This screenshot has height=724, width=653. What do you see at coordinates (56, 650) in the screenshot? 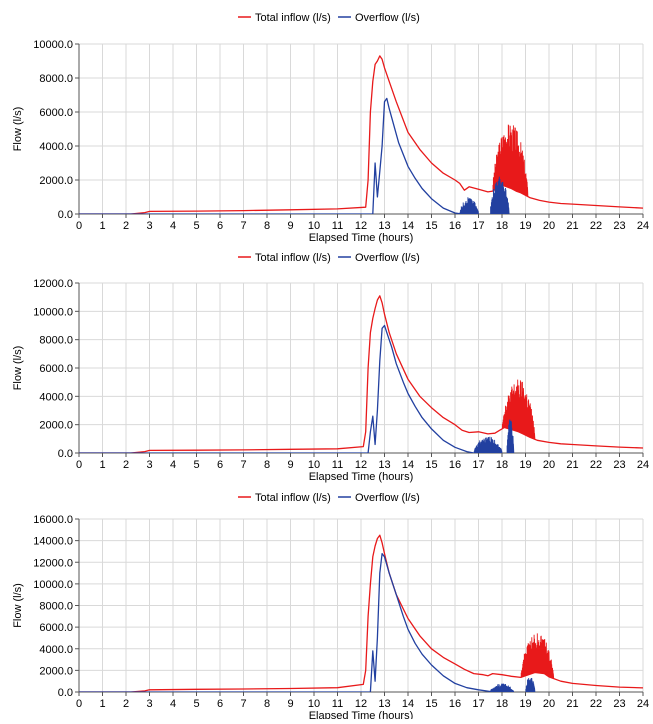
I see `y-tick-label: 4000.0` at bounding box center [56, 650].